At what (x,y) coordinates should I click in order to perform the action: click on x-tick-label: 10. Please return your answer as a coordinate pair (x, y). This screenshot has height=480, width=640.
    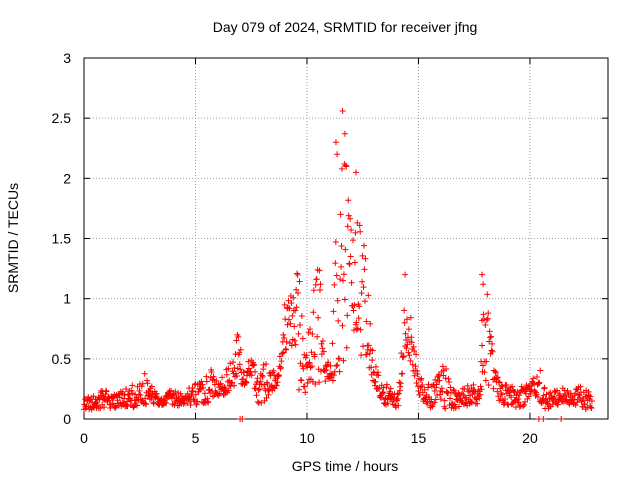
    Looking at the image, I should click on (307, 438).